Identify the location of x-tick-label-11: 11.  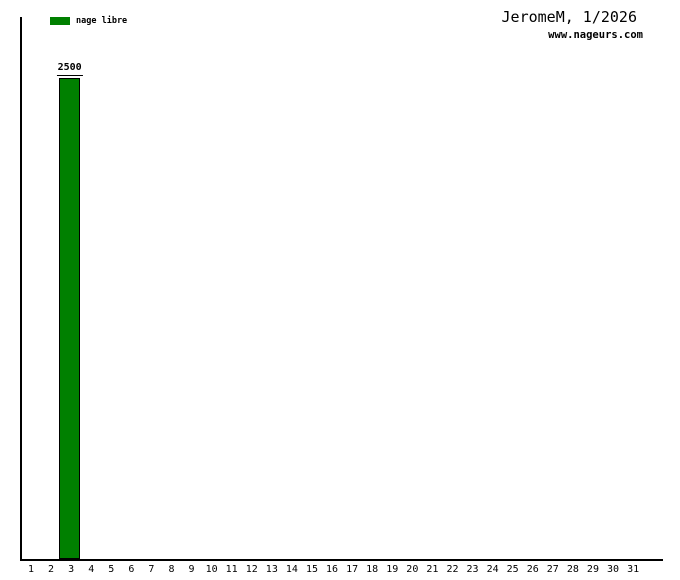
(231, 569).